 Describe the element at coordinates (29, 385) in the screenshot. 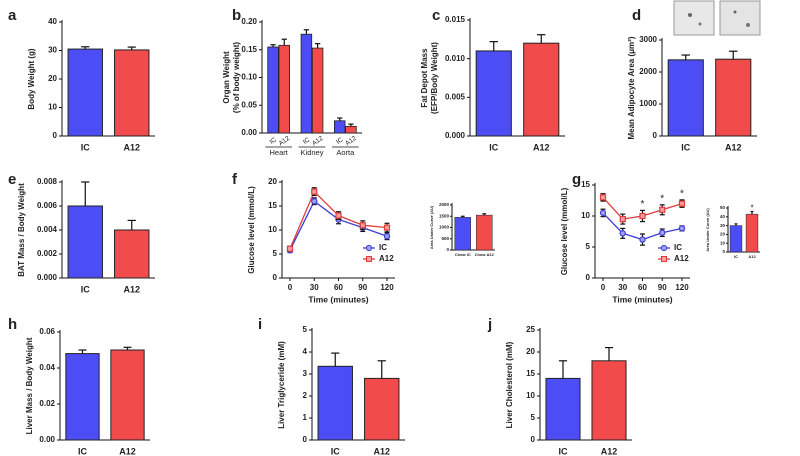

I see `y-axis-label: Liver Mass / Body Weight` at that location.